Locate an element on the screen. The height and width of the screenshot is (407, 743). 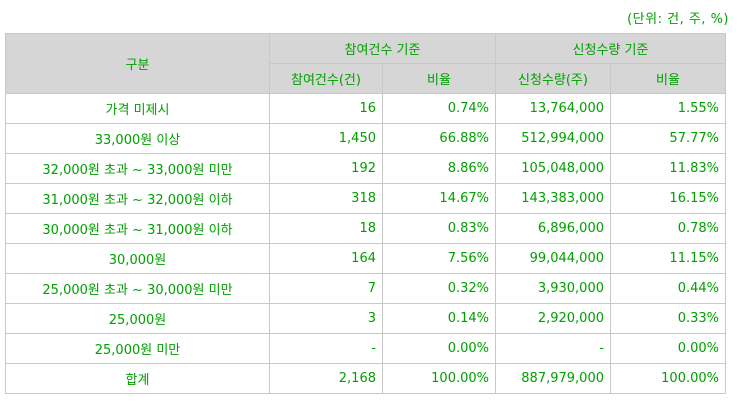
row-count-ratio: 8.86% is located at coordinates (439, 168).